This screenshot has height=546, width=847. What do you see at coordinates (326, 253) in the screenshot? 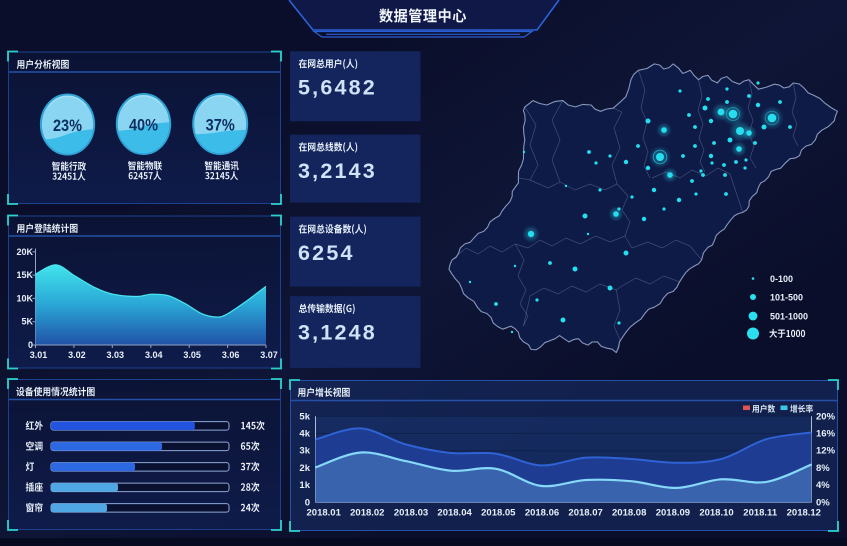
I see `svg-text: 6254` at bounding box center [326, 253].